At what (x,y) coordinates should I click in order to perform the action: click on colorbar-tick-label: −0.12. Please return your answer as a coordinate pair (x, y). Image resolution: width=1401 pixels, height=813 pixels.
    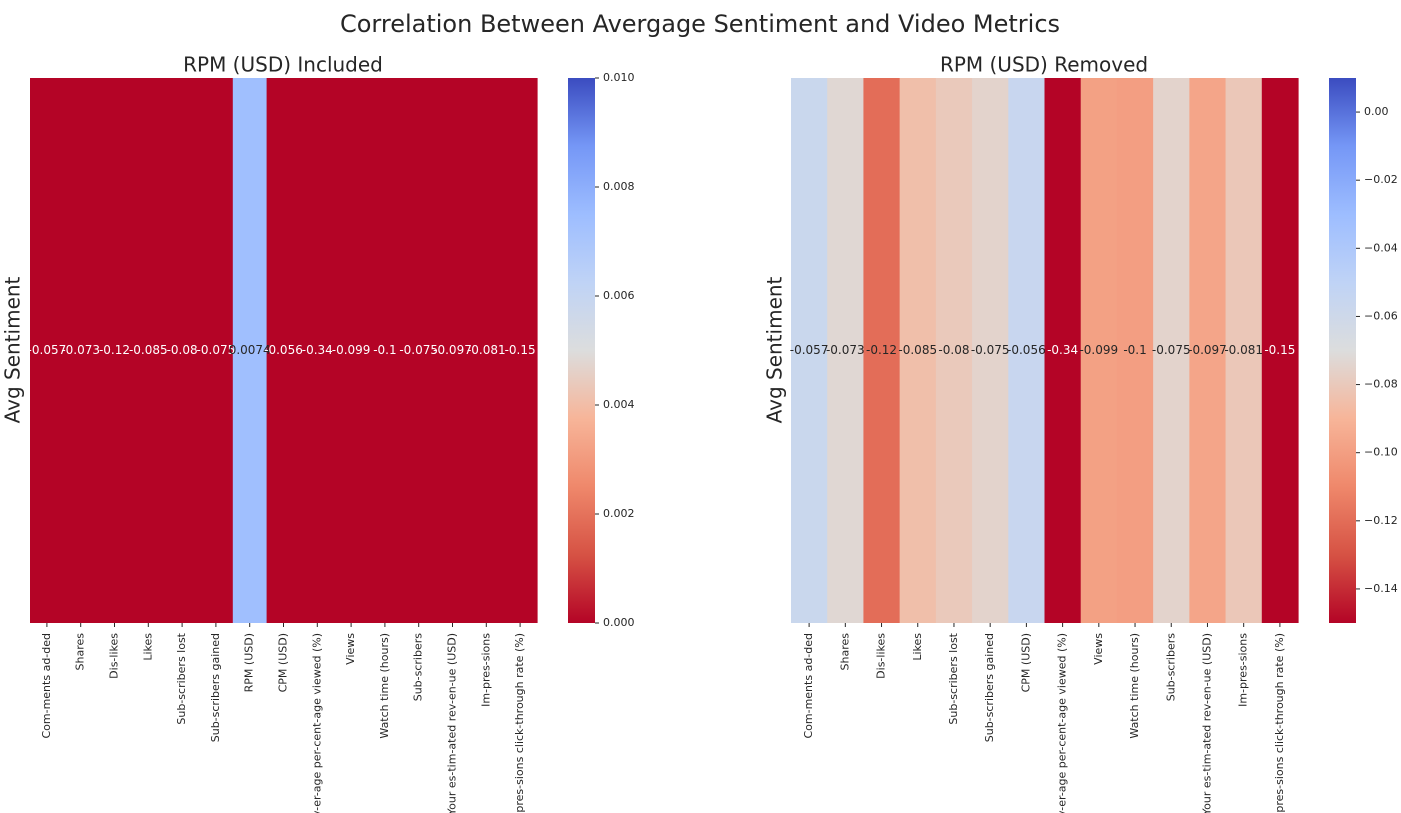
    Looking at the image, I should click on (1381, 520).